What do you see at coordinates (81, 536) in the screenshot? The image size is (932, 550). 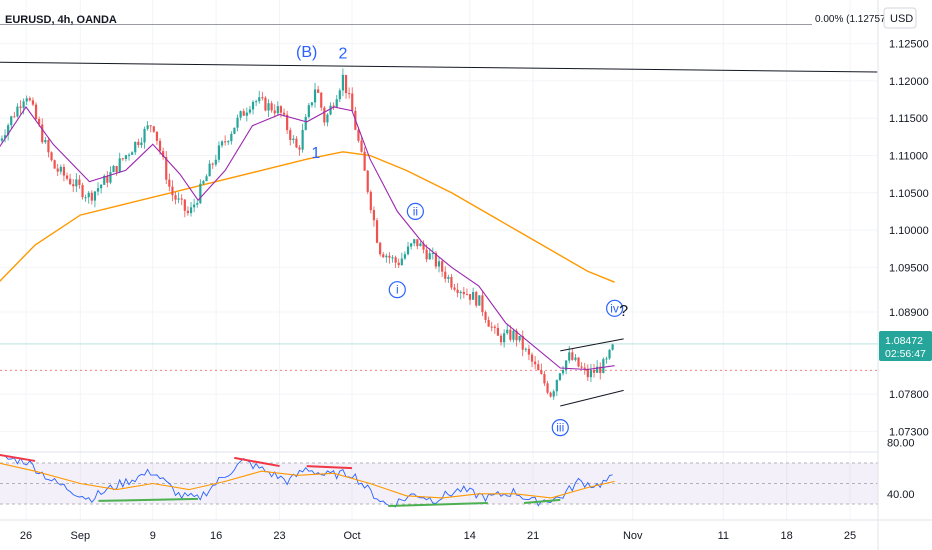 I see `x-tick-label: Sep` at bounding box center [81, 536].